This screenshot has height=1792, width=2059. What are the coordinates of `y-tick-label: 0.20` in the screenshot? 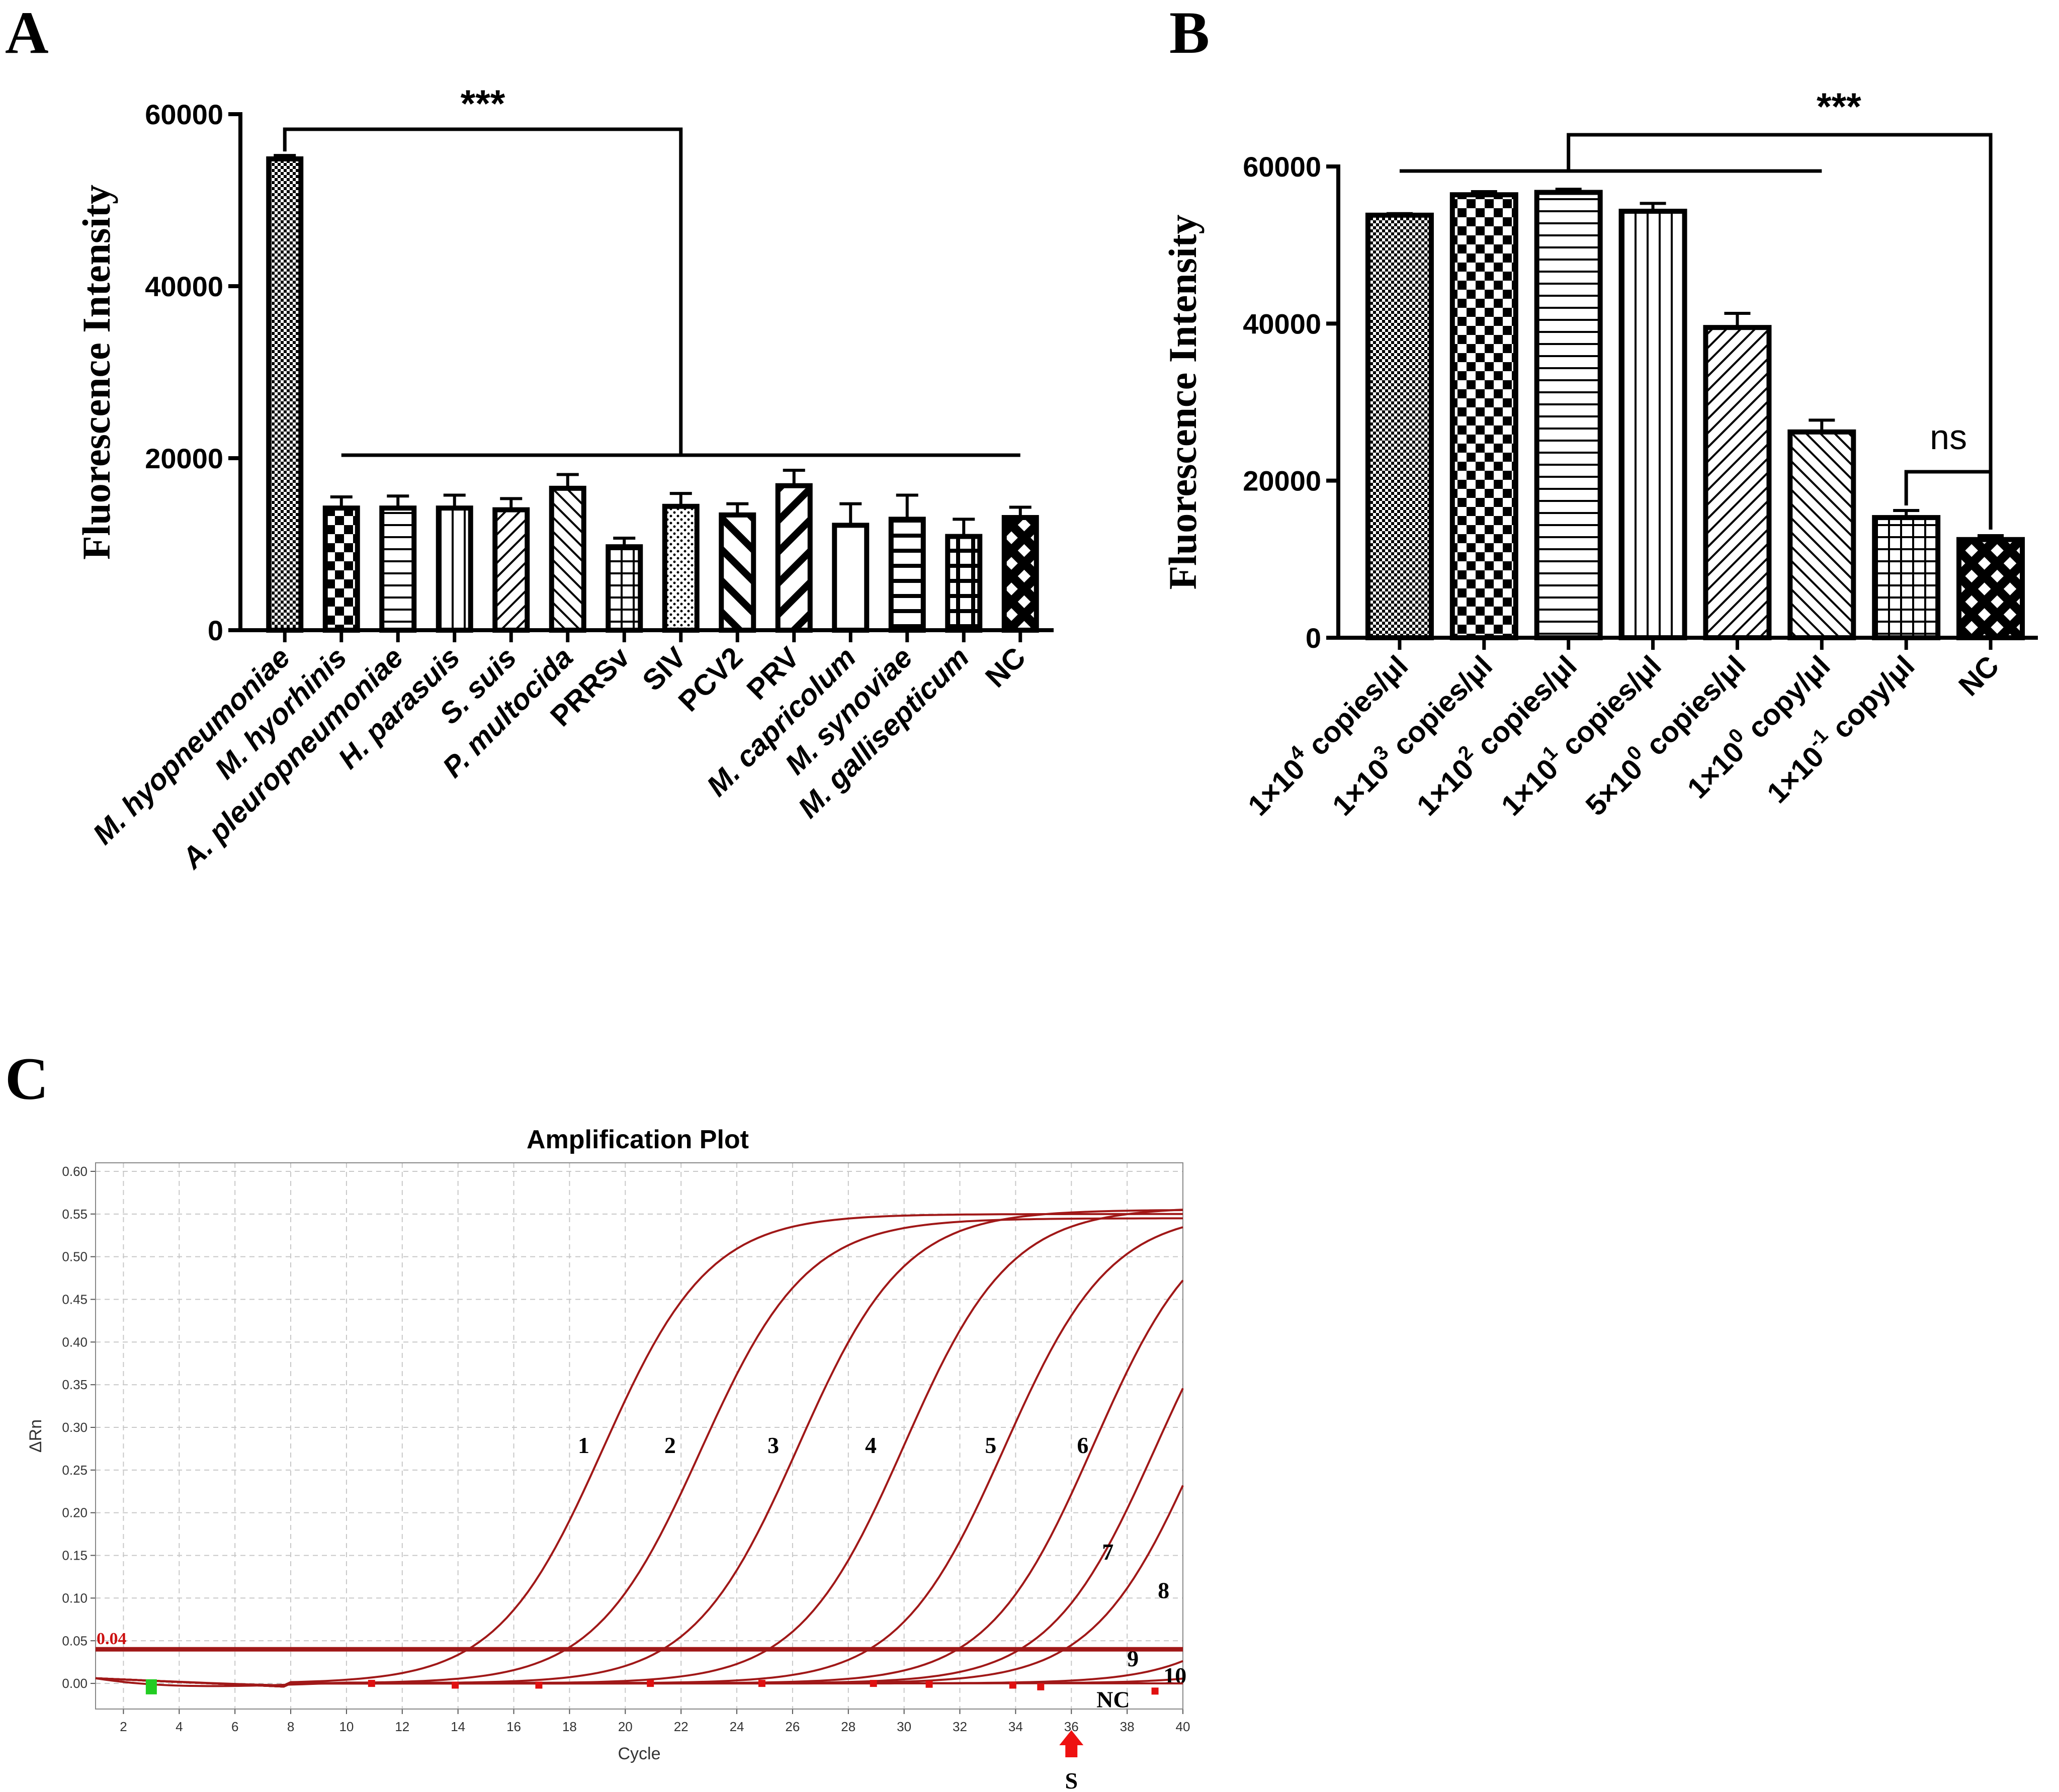 It's located at (75, 1512).